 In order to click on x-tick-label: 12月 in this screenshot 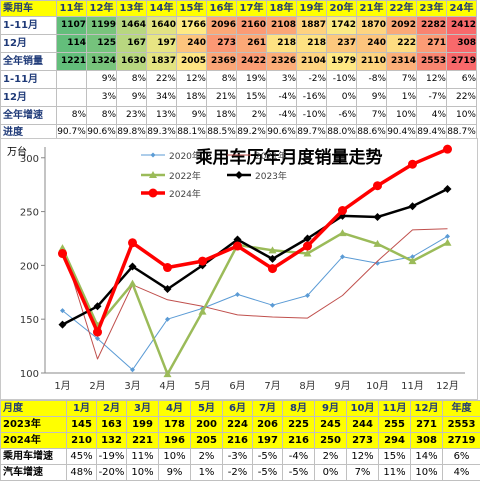, I will do `click(447, 386)`.